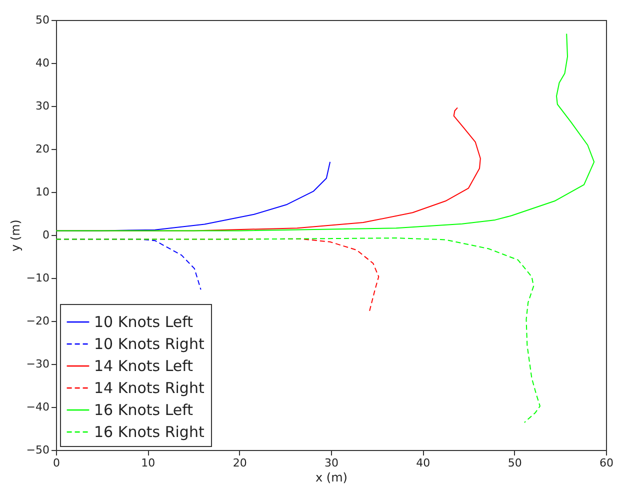 The image size is (617, 489). What do you see at coordinates (239, 463) in the screenshot?
I see `x-tick-label: 20` at bounding box center [239, 463].